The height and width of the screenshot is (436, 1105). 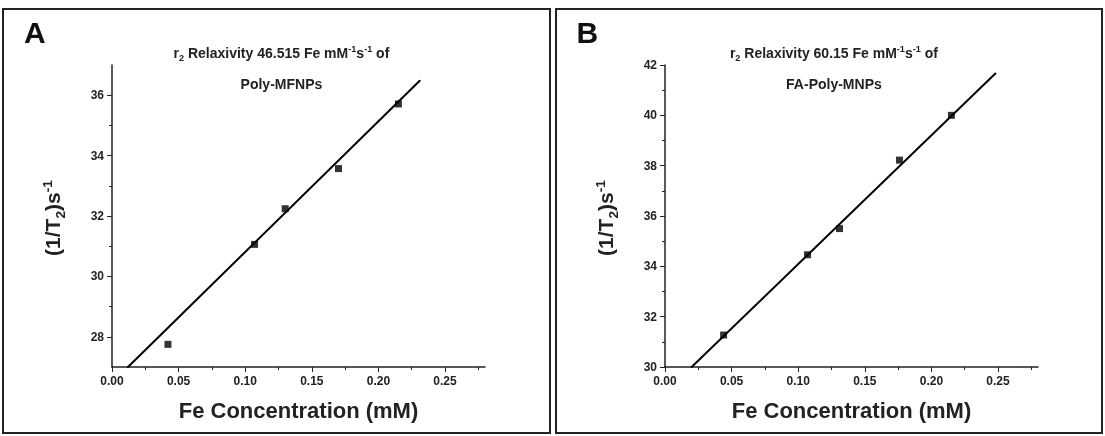 I want to click on y-tick-label: 42, so click(x=650, y=65).